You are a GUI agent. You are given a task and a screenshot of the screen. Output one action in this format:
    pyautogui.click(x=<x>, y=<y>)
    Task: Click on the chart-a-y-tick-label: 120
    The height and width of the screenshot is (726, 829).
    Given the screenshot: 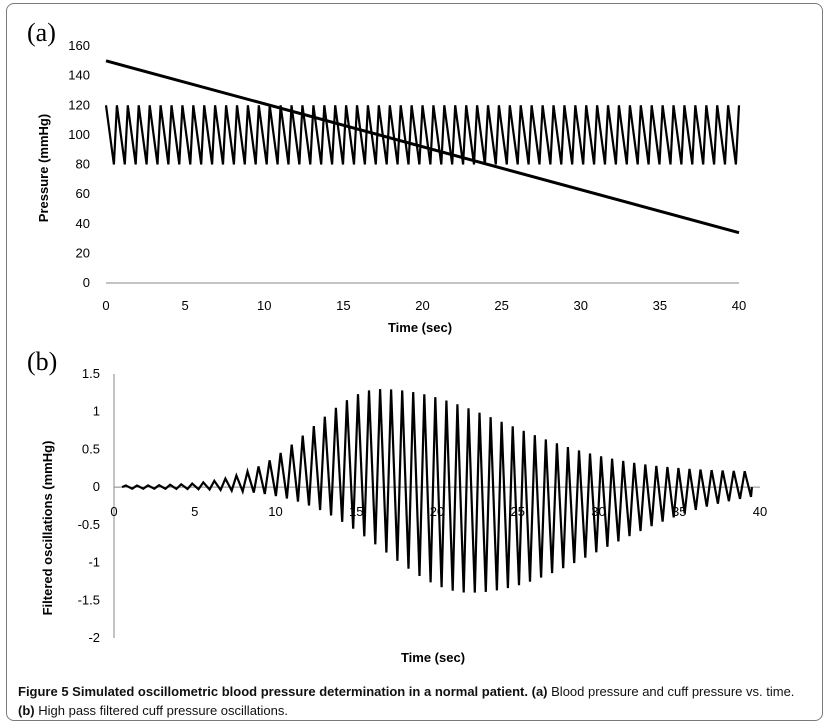 What is the action you would take?
    pyautogui.click(x=79, y=104)
    